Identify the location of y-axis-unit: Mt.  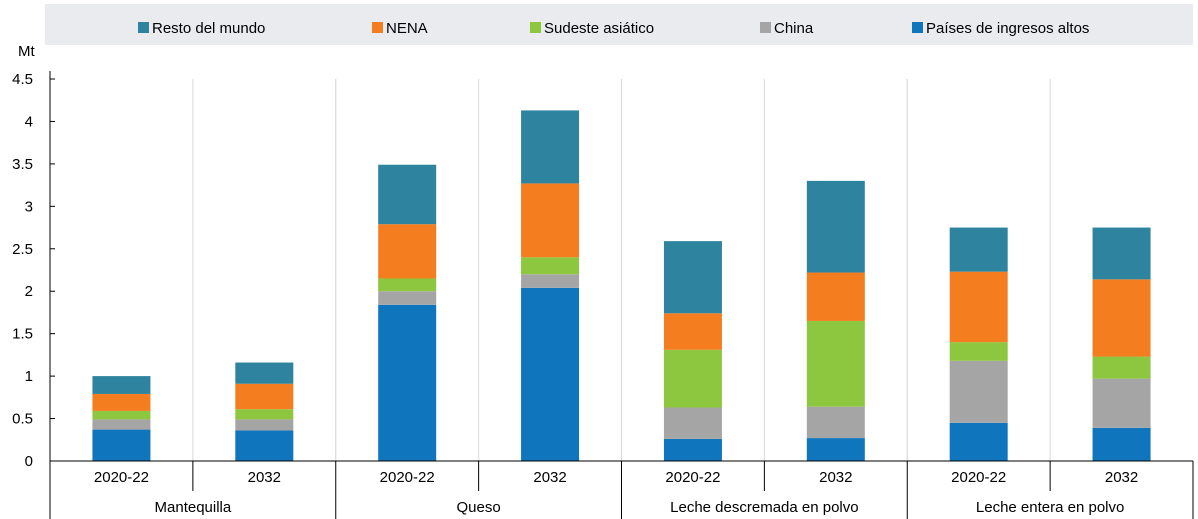
(26, 51).